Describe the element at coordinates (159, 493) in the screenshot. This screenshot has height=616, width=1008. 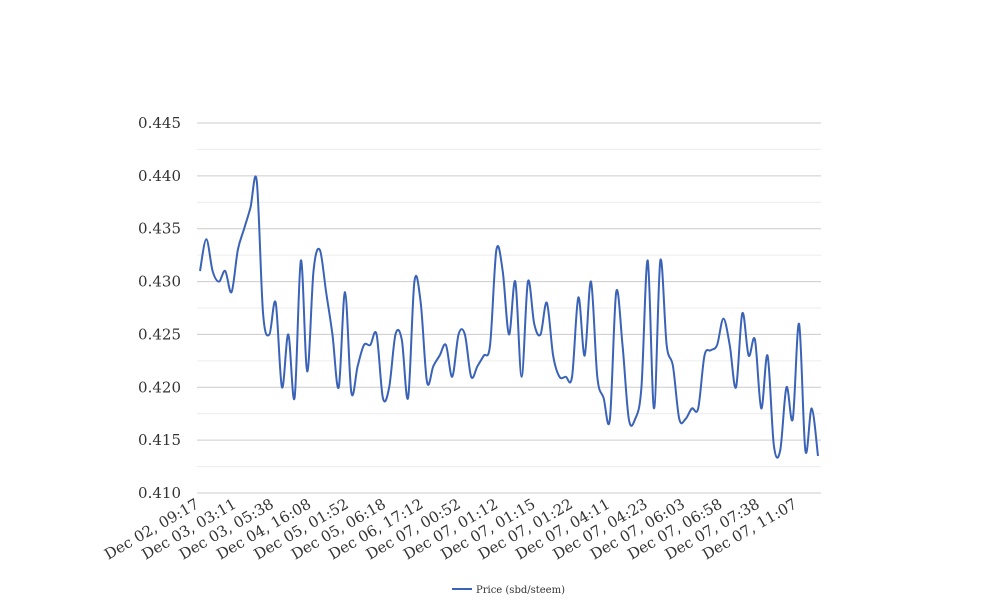
I see `y-tick-label: 0.410` at that location.